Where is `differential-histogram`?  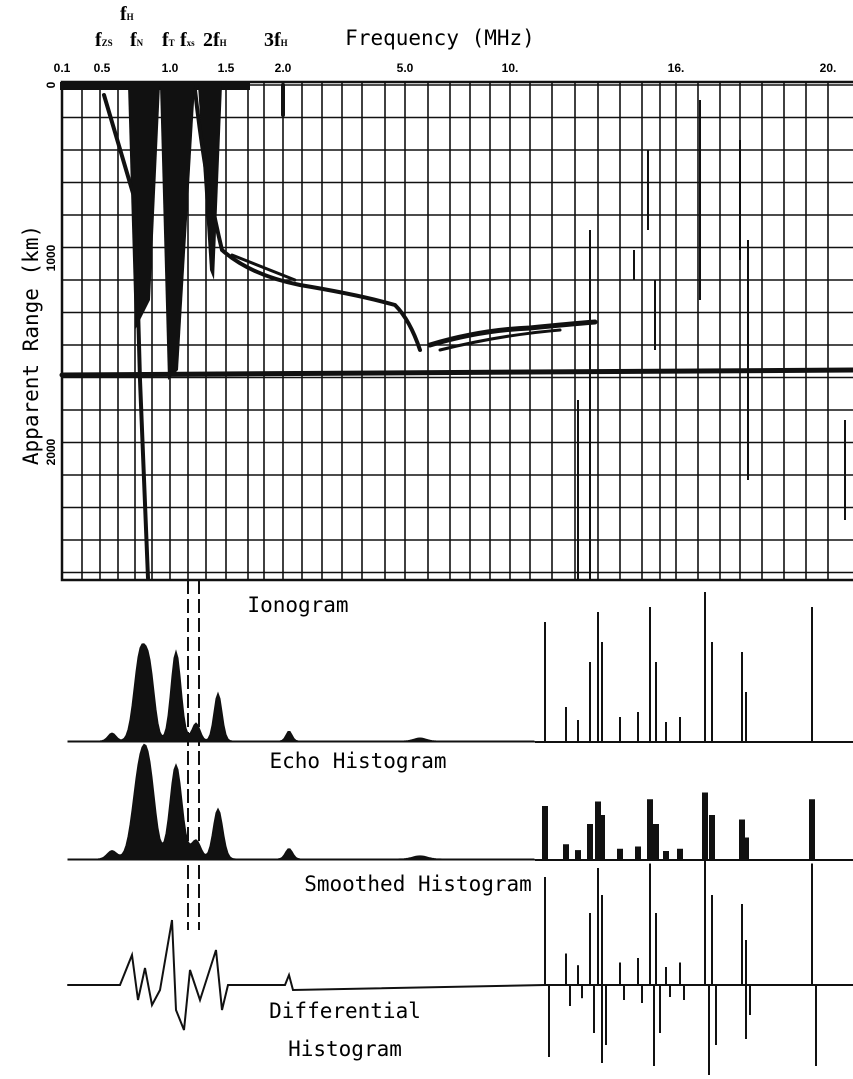
differential-histogram is located at coordinates (460, 975).